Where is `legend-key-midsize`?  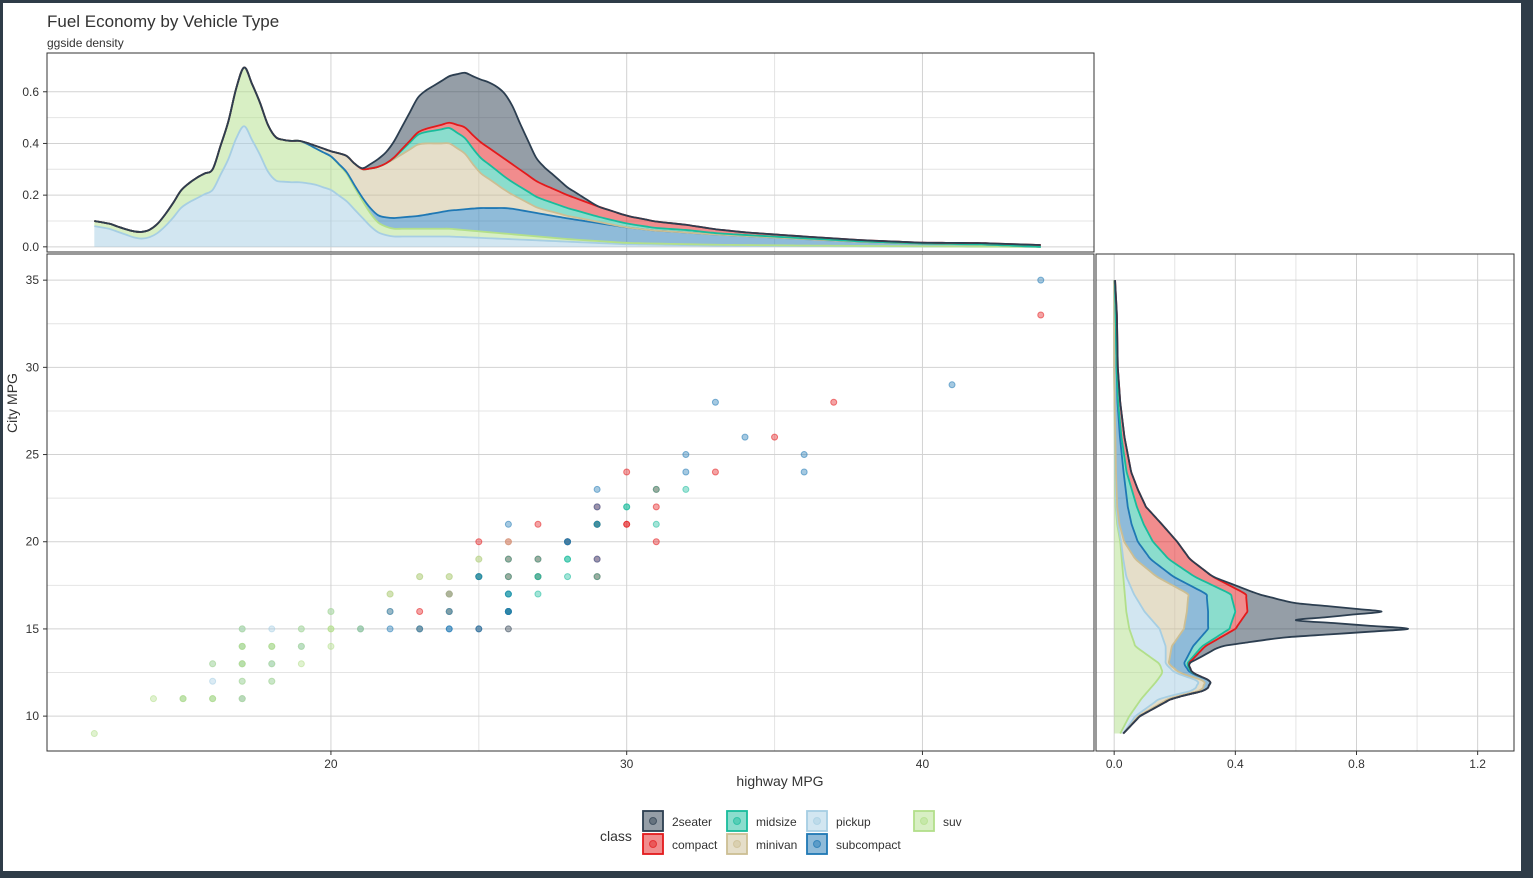 legend-key-midsize is located at coordinates (737, 821).